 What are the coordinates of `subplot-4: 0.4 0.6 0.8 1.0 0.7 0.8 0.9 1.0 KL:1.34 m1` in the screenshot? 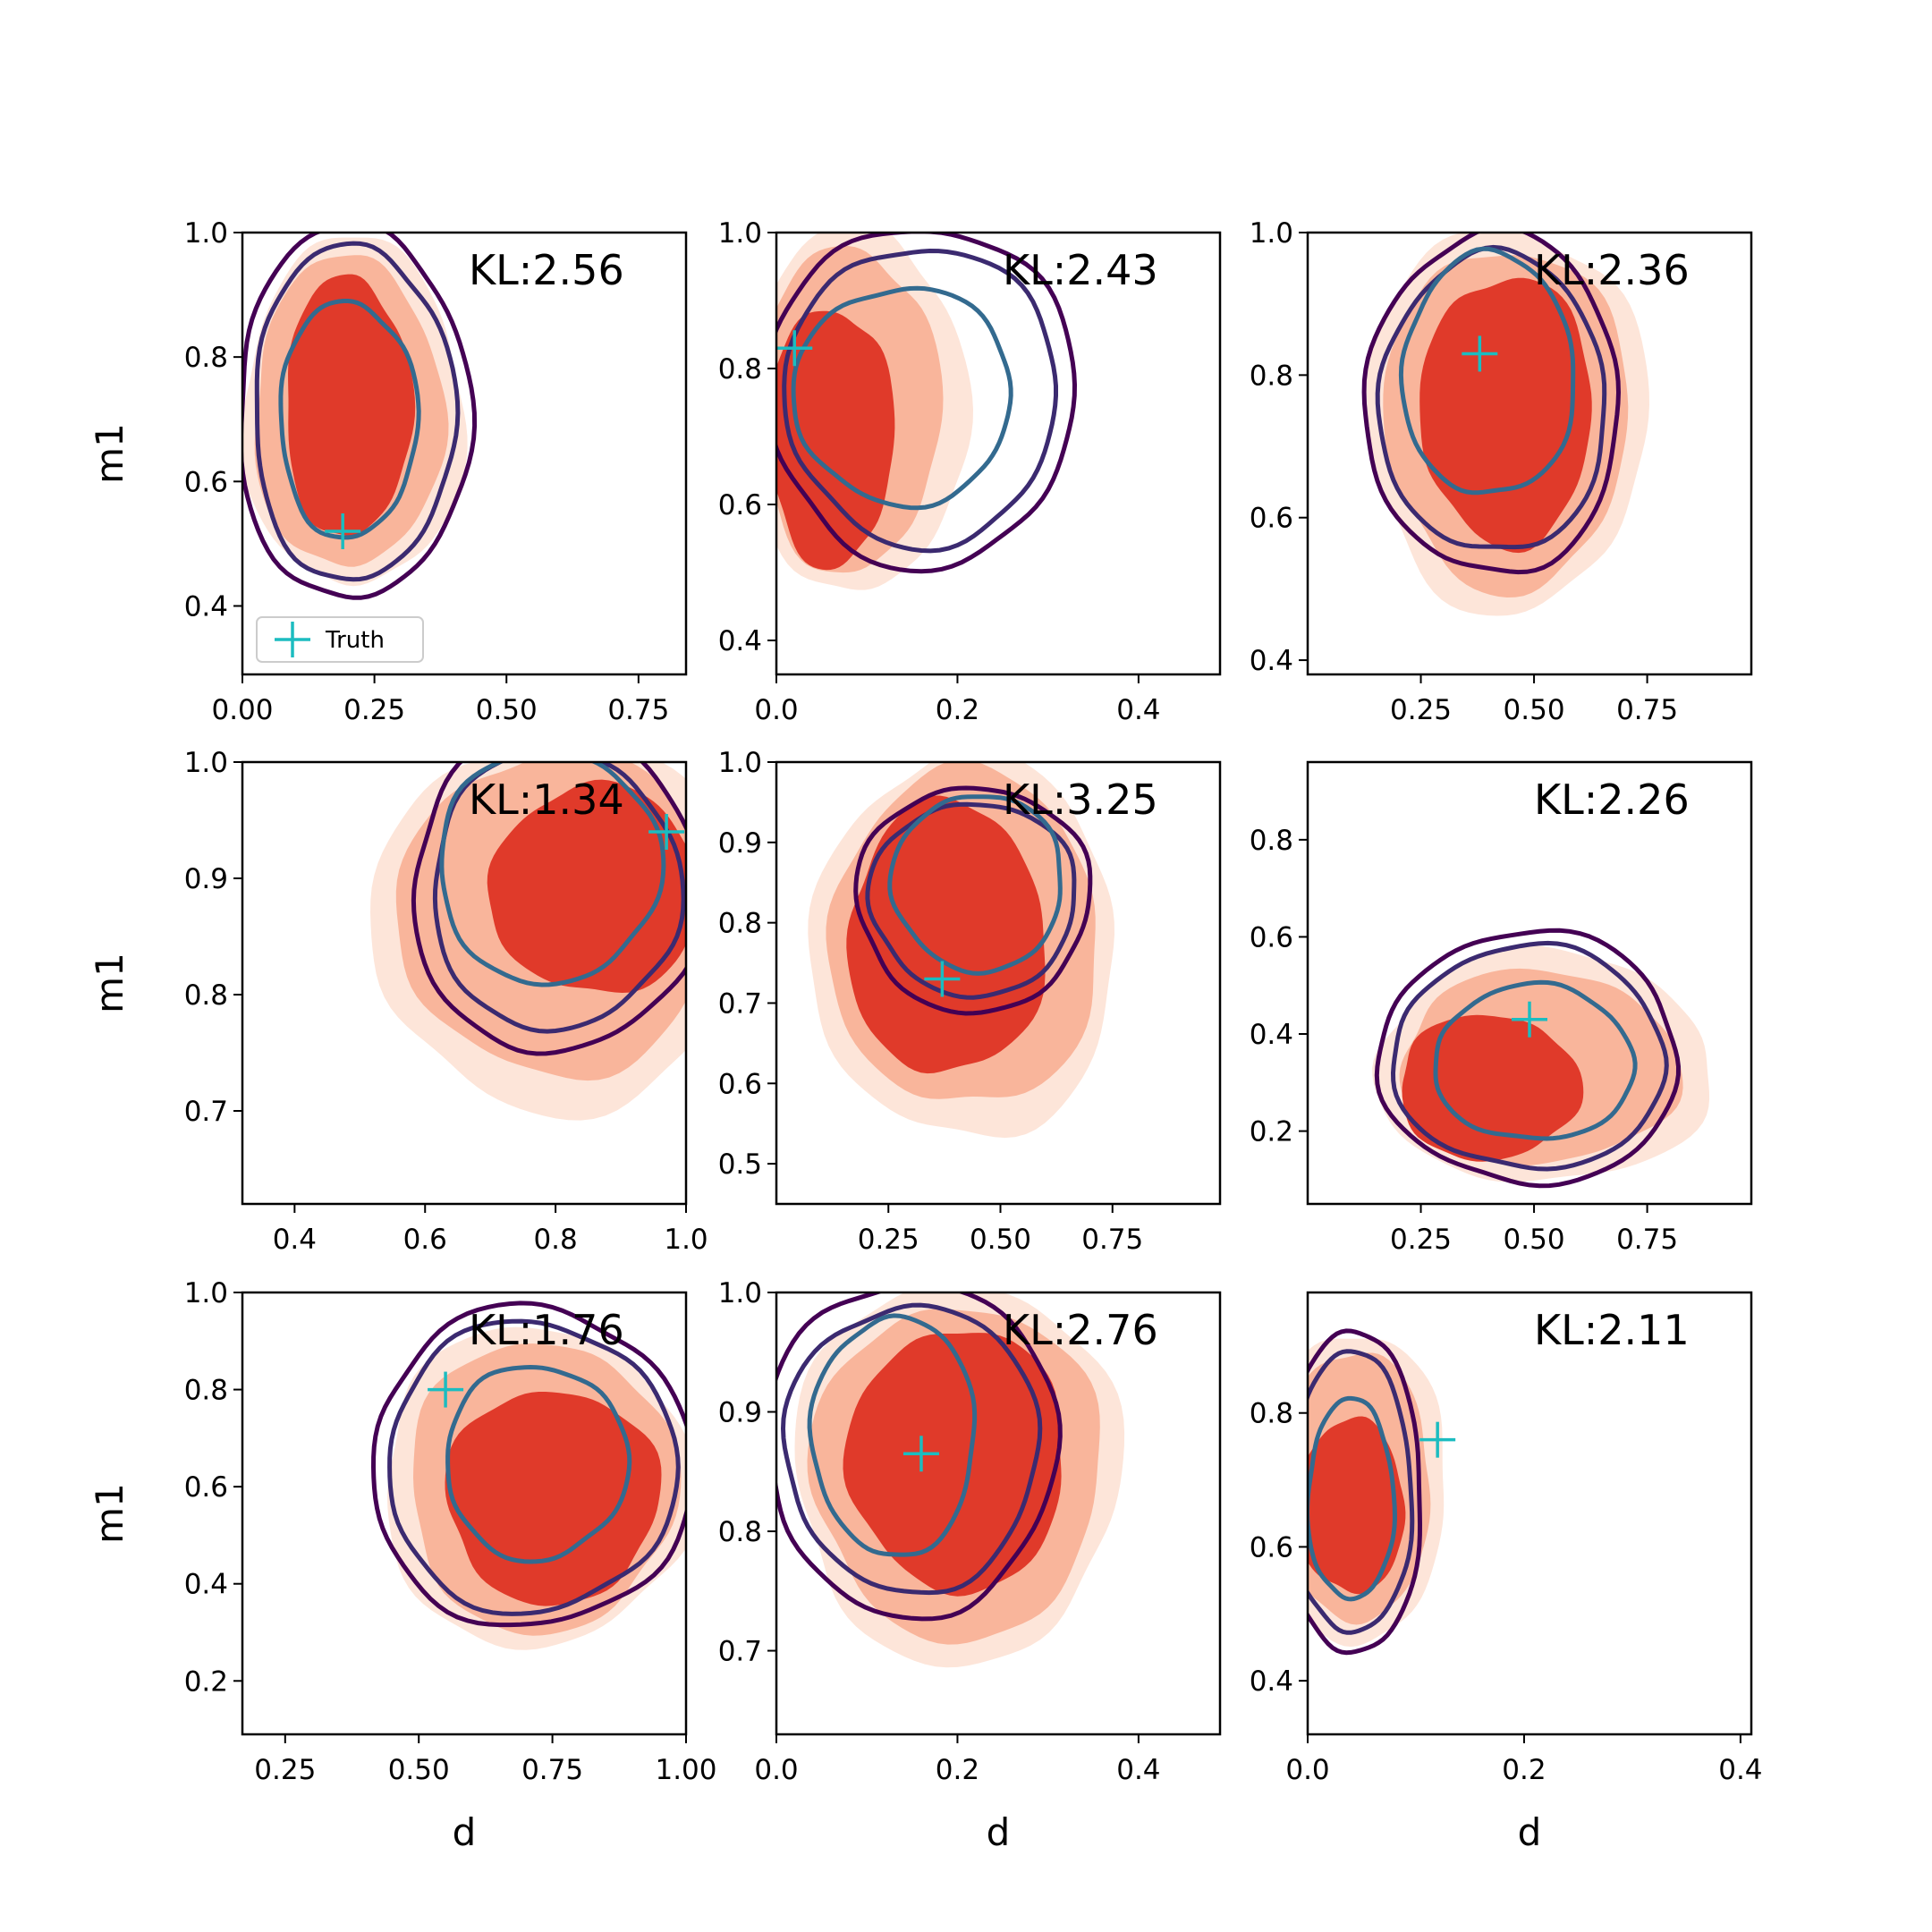 It's located at (398, 1001).